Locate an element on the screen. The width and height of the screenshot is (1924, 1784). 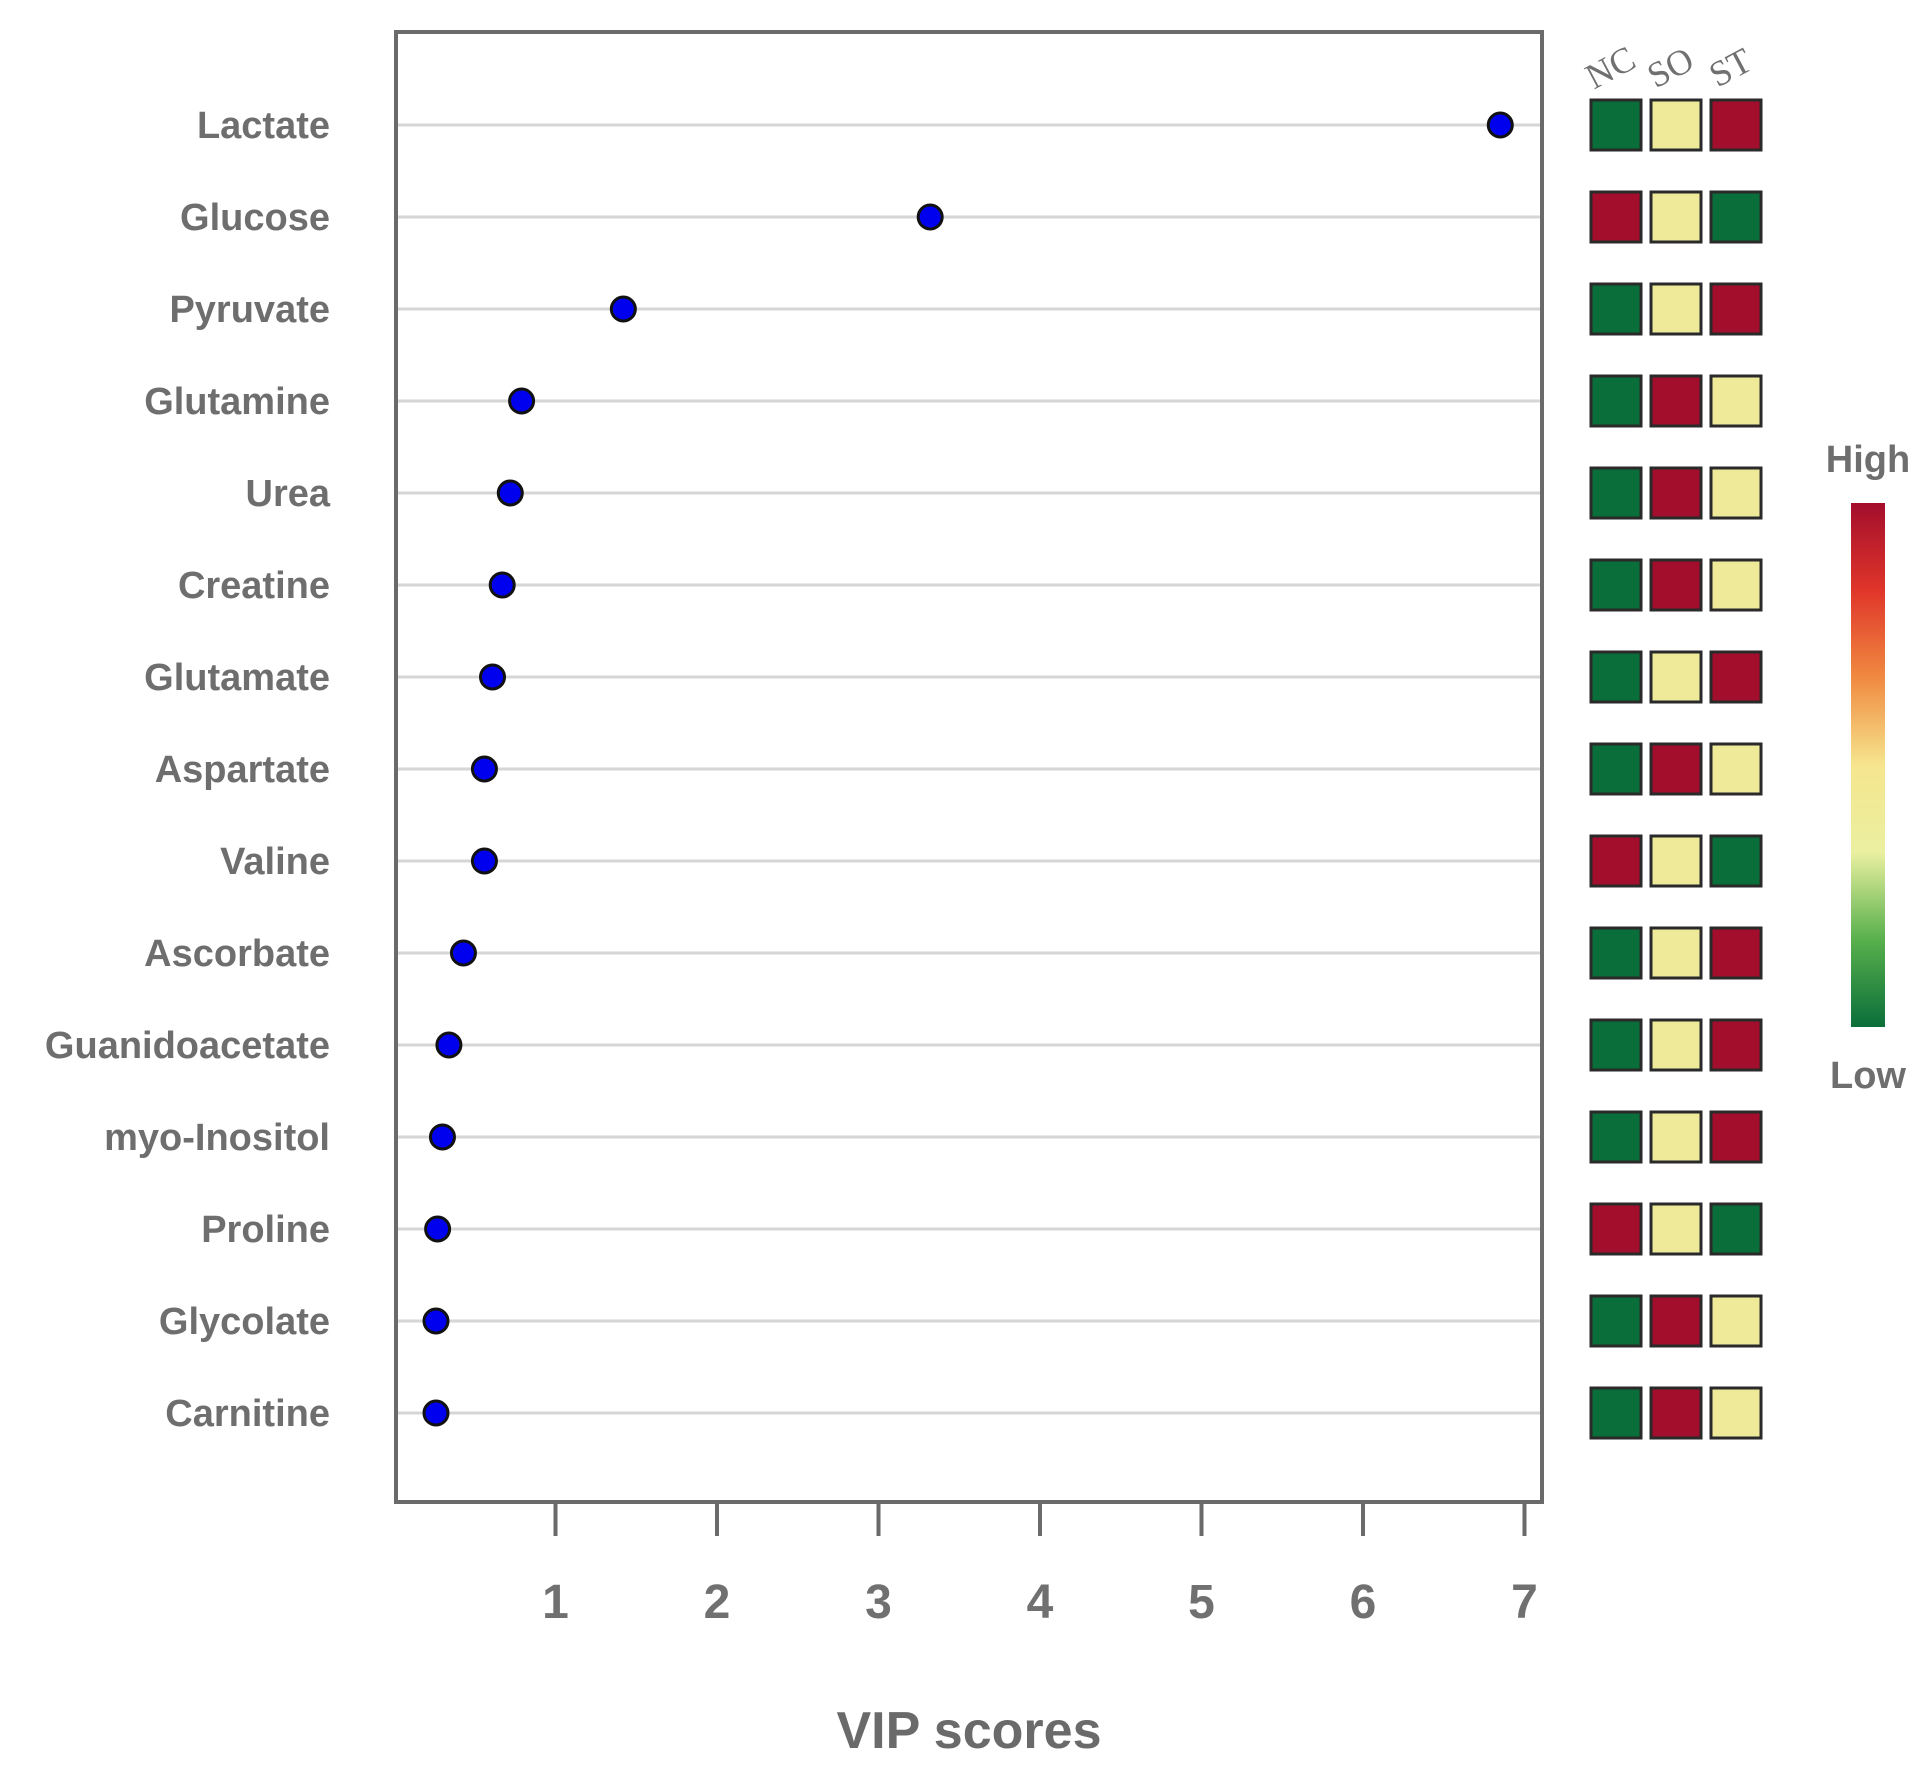
metabolite-label: Valine is located at coordinates (275, 862).